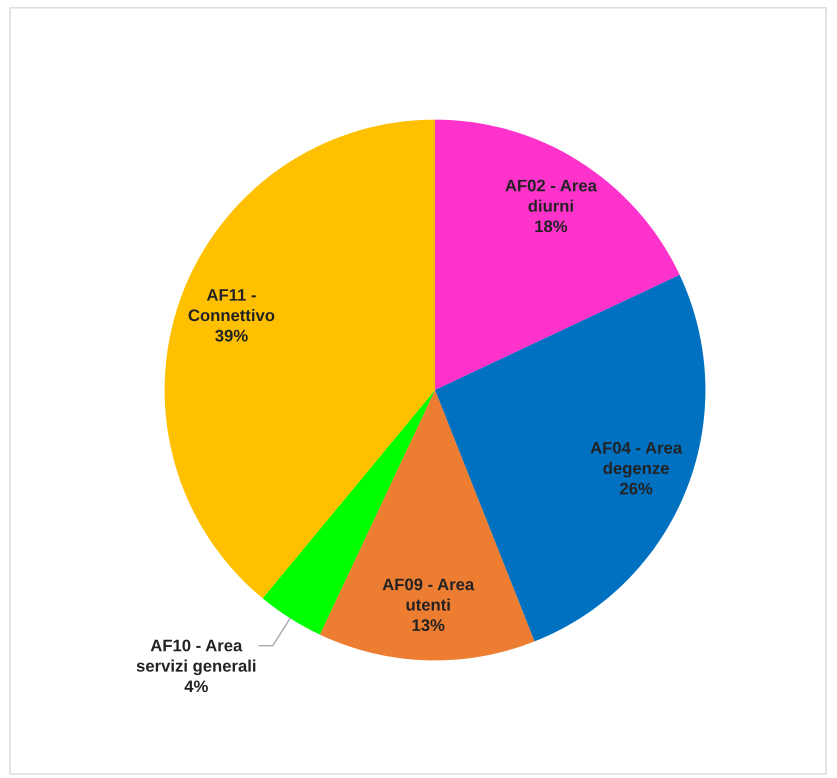 Image resolution: width=837 pixels, height=778 pixels. I want to click on data-label: 4%, so click(196, 686).